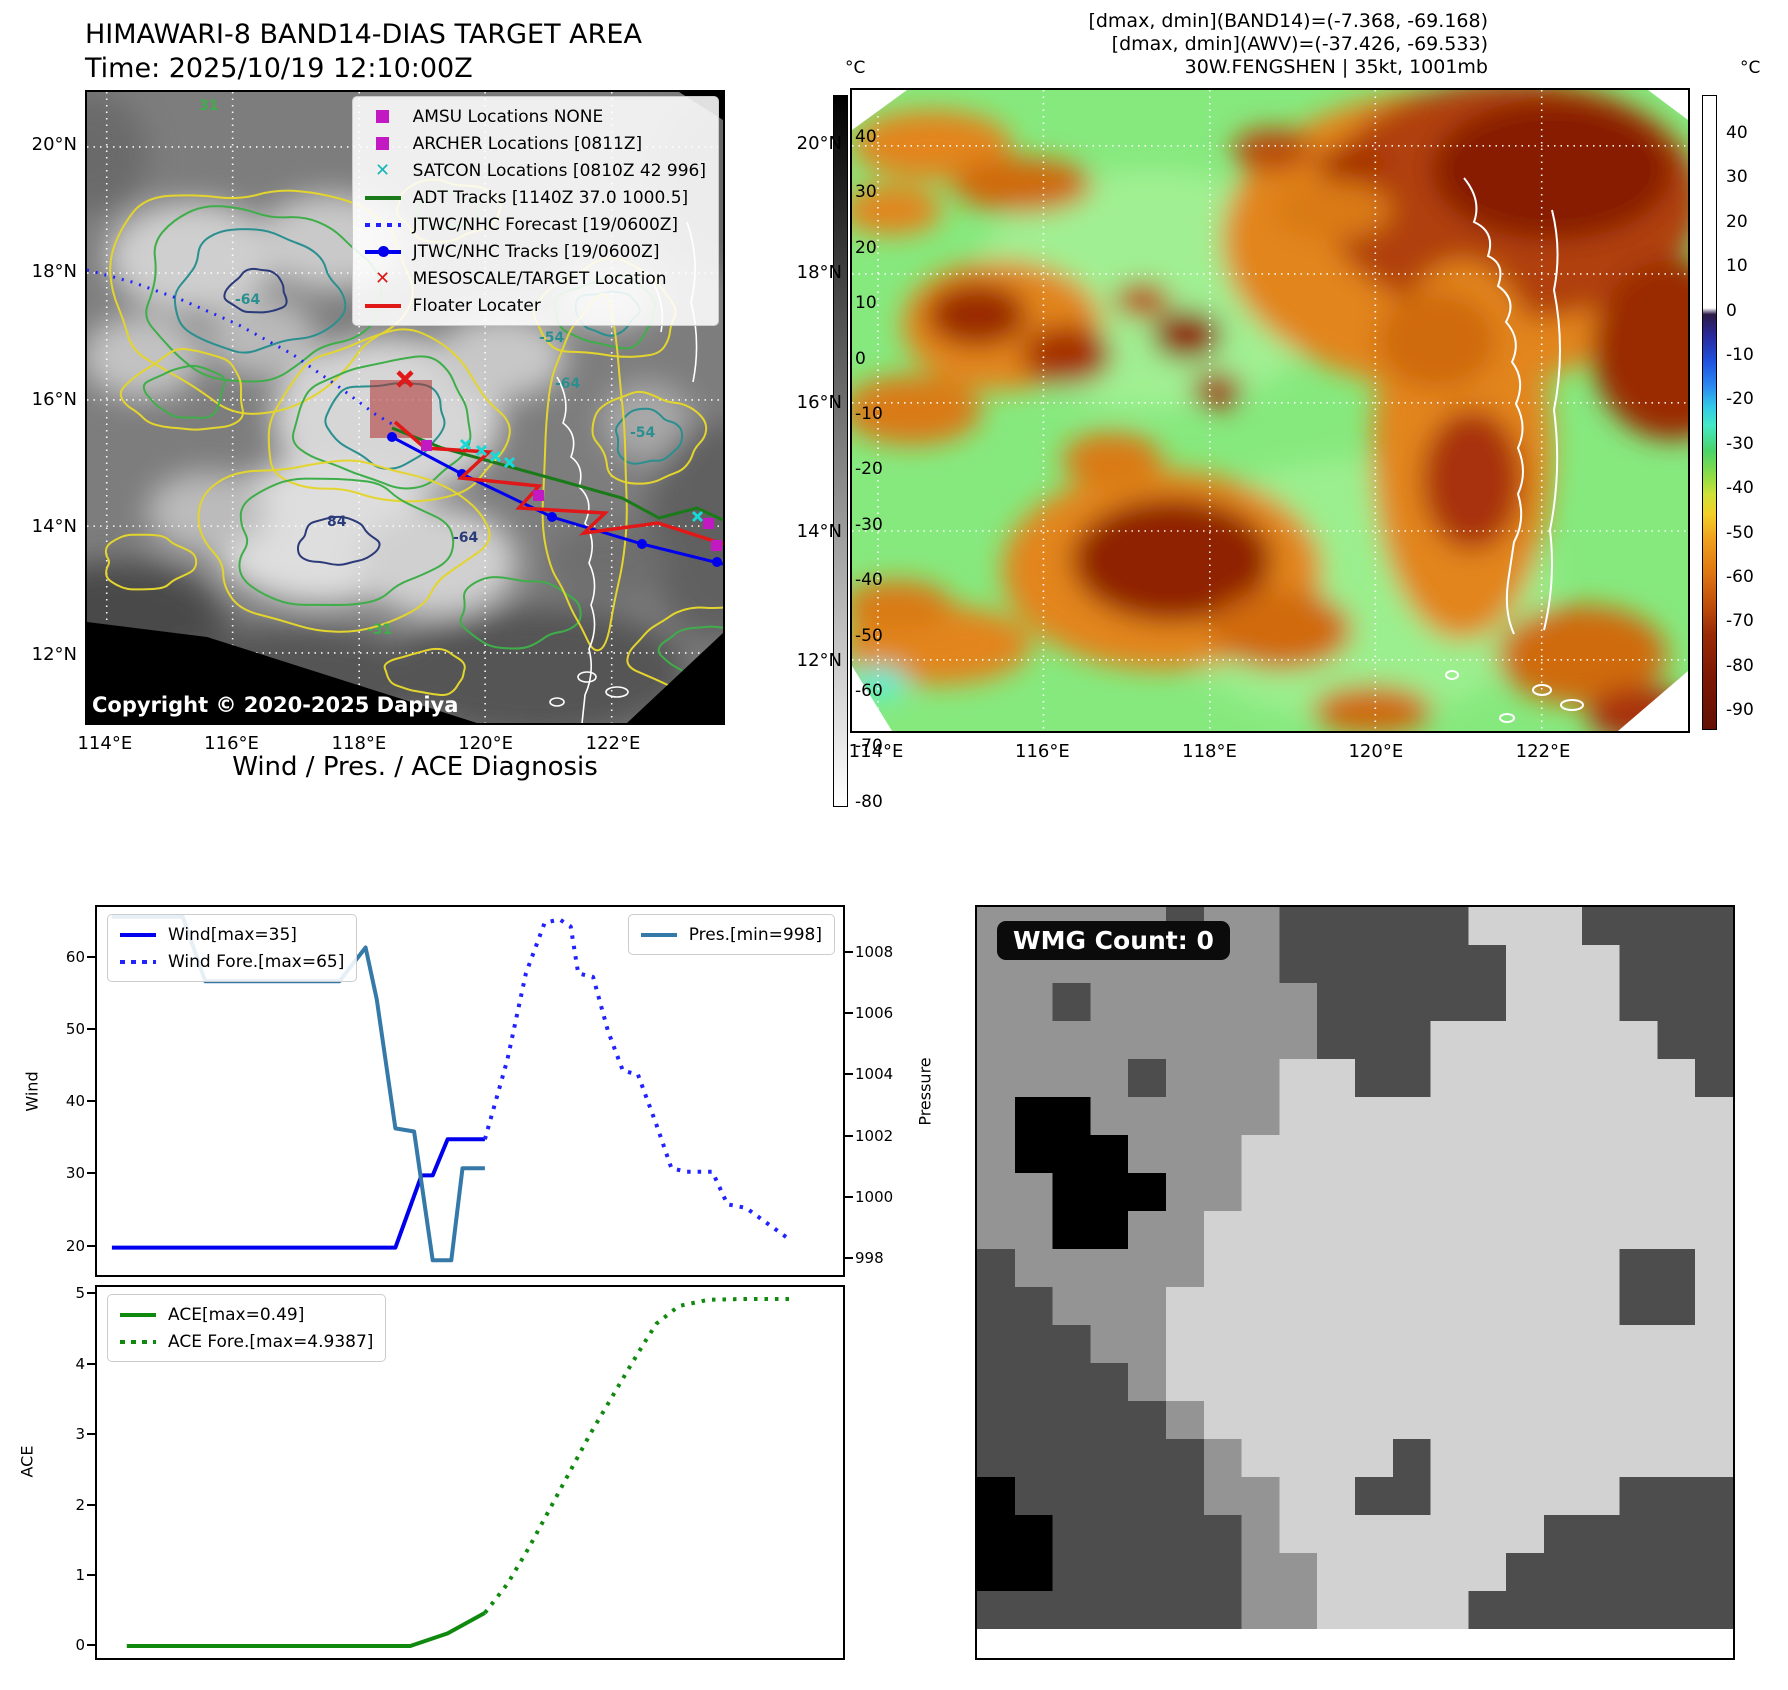  What do you see at coordinates (80, 1293) in the screenshot?
I see `tick-label: 5` at bounding box center [80, 1293].